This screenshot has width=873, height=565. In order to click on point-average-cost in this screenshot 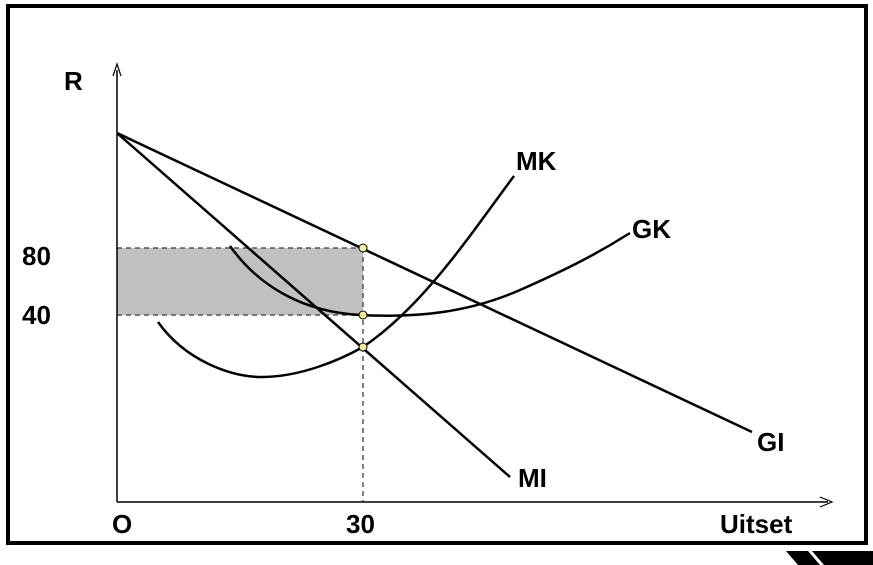, I will do `click(363, 315)`.